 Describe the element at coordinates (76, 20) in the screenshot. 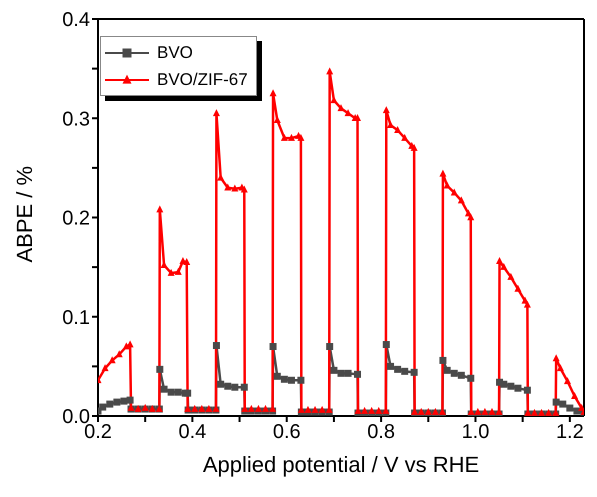

I see `y-tick-label: 0.4` at that location.